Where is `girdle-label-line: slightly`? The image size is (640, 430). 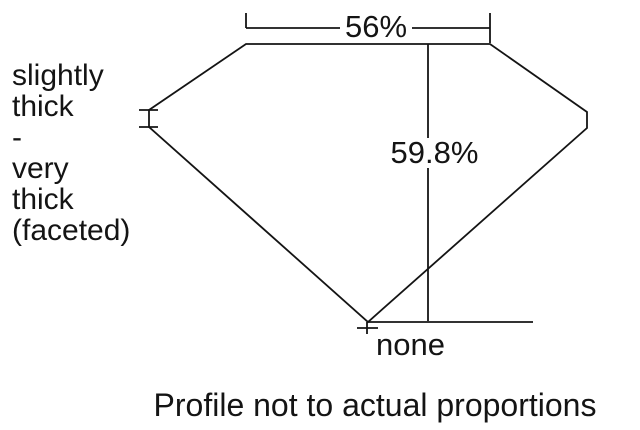 girdle-label-line: slightly is located at coordinates (58, 75).